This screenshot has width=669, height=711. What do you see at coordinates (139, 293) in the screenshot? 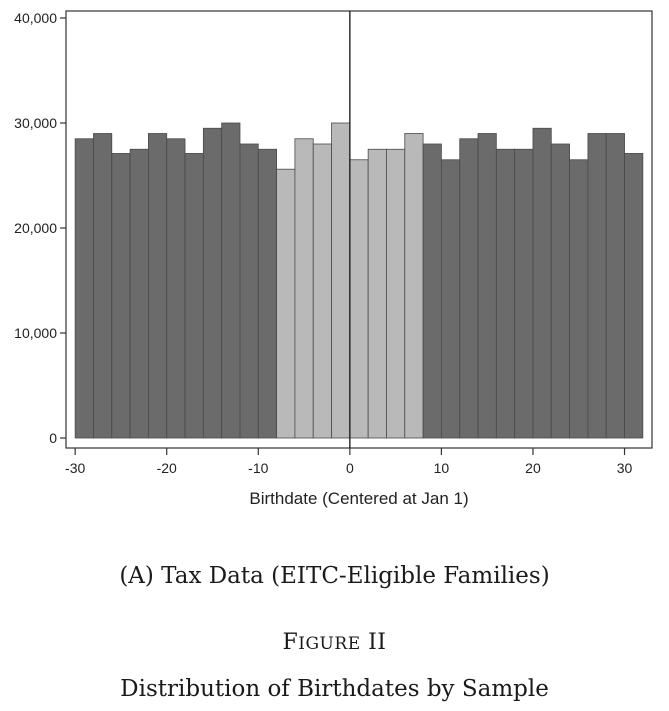
I see `bar--24` at bounding box center [139, 293].